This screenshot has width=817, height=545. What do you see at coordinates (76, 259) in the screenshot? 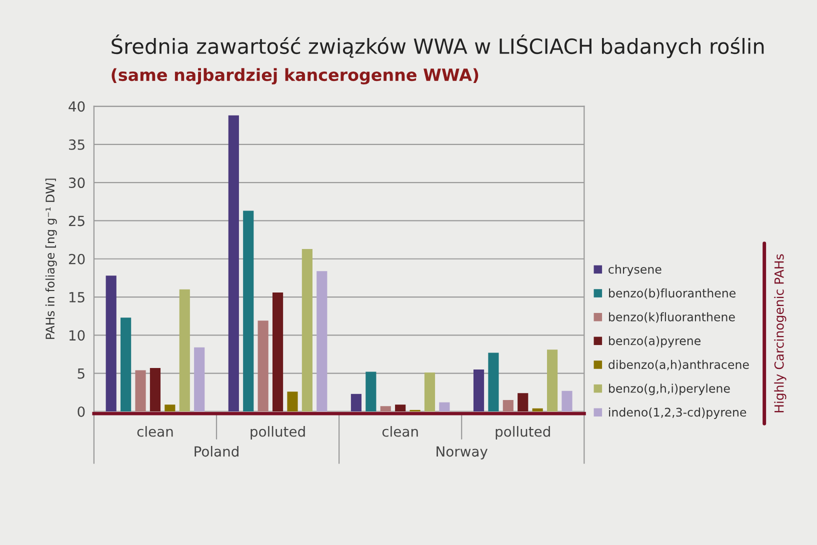
I see `y-tick-label: 20` at bounding box center [76, 259].